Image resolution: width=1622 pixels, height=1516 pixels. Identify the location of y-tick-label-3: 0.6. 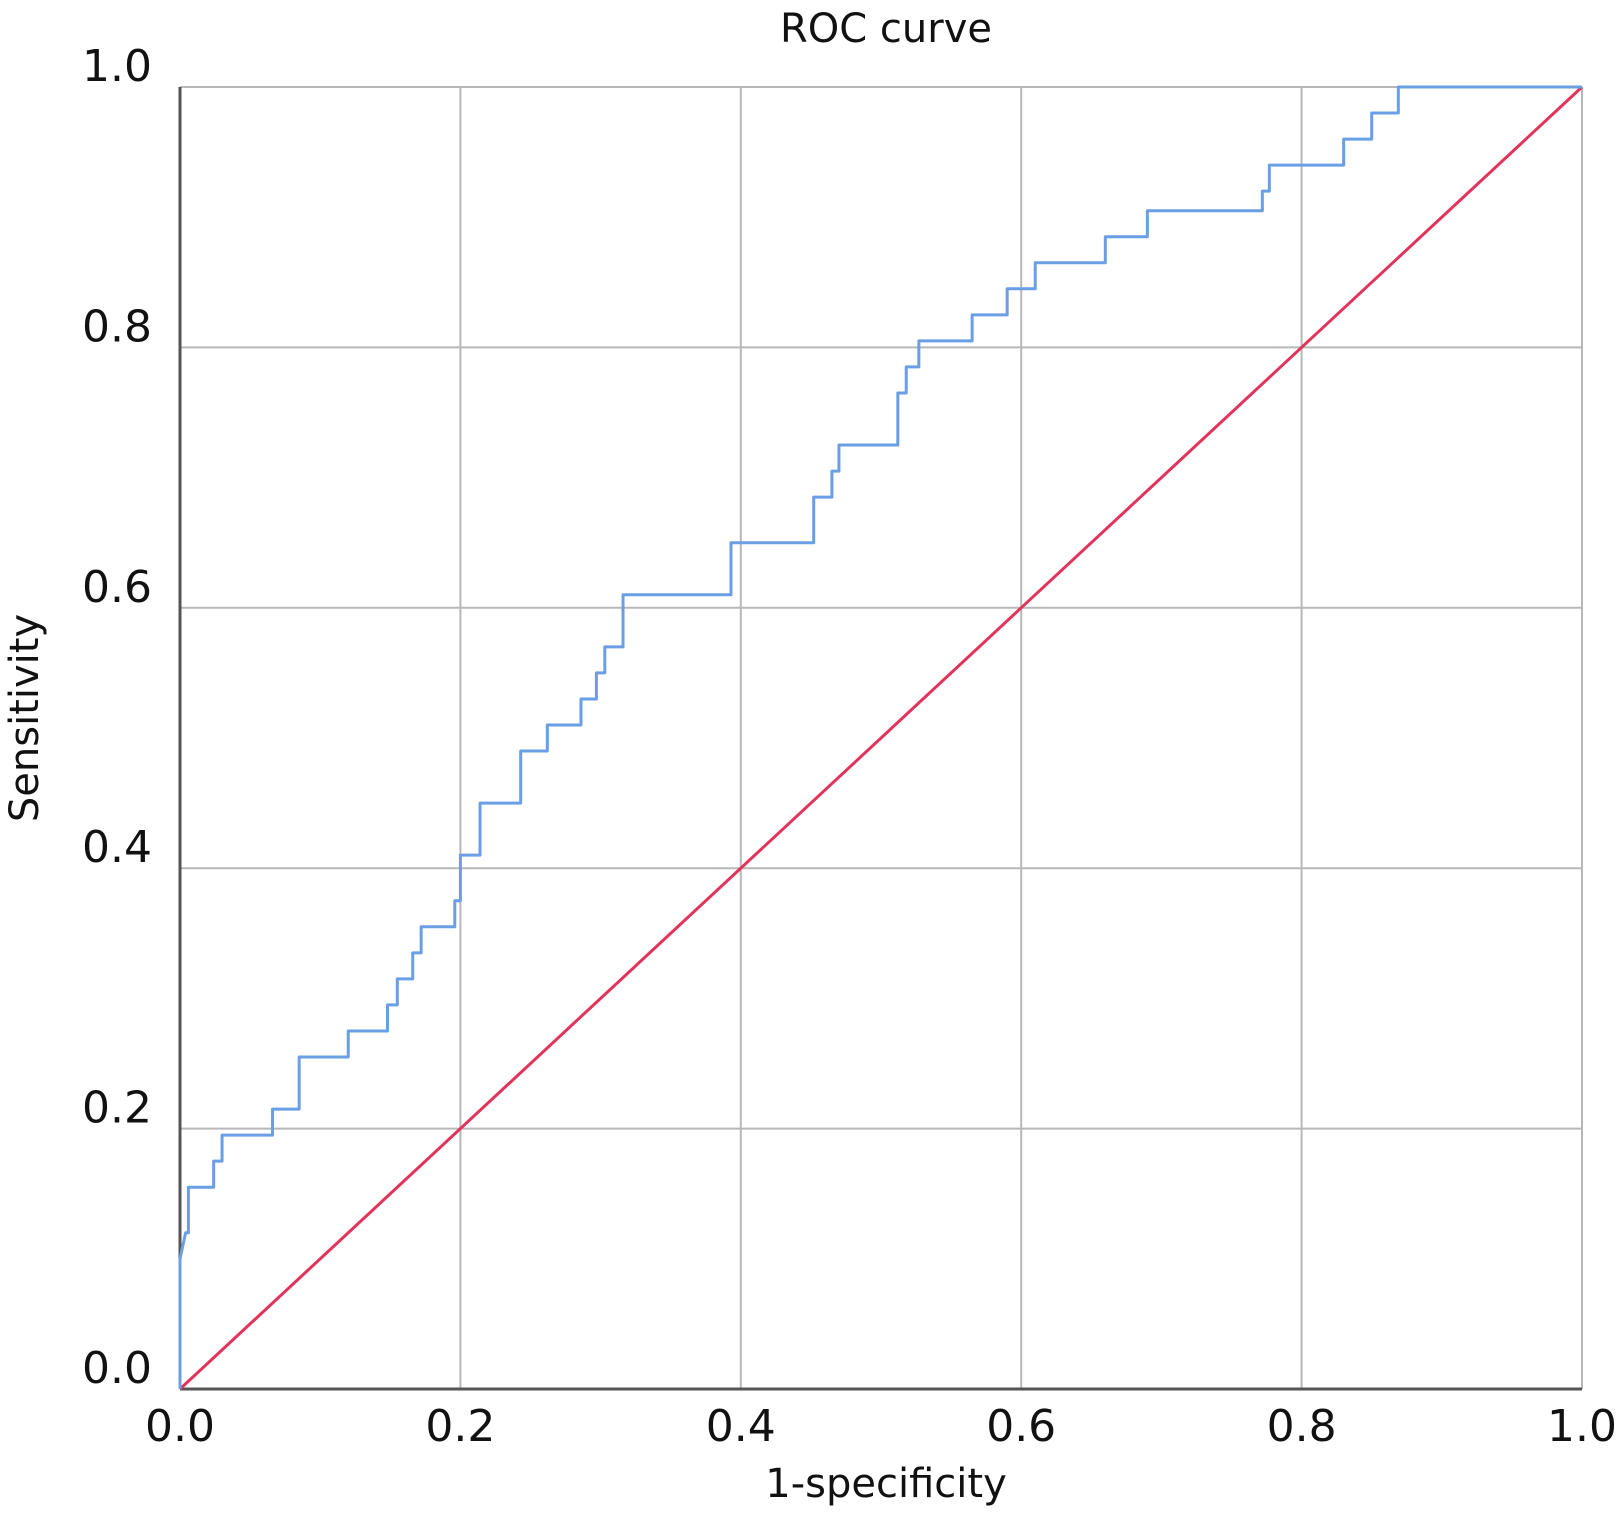
(117, 587).